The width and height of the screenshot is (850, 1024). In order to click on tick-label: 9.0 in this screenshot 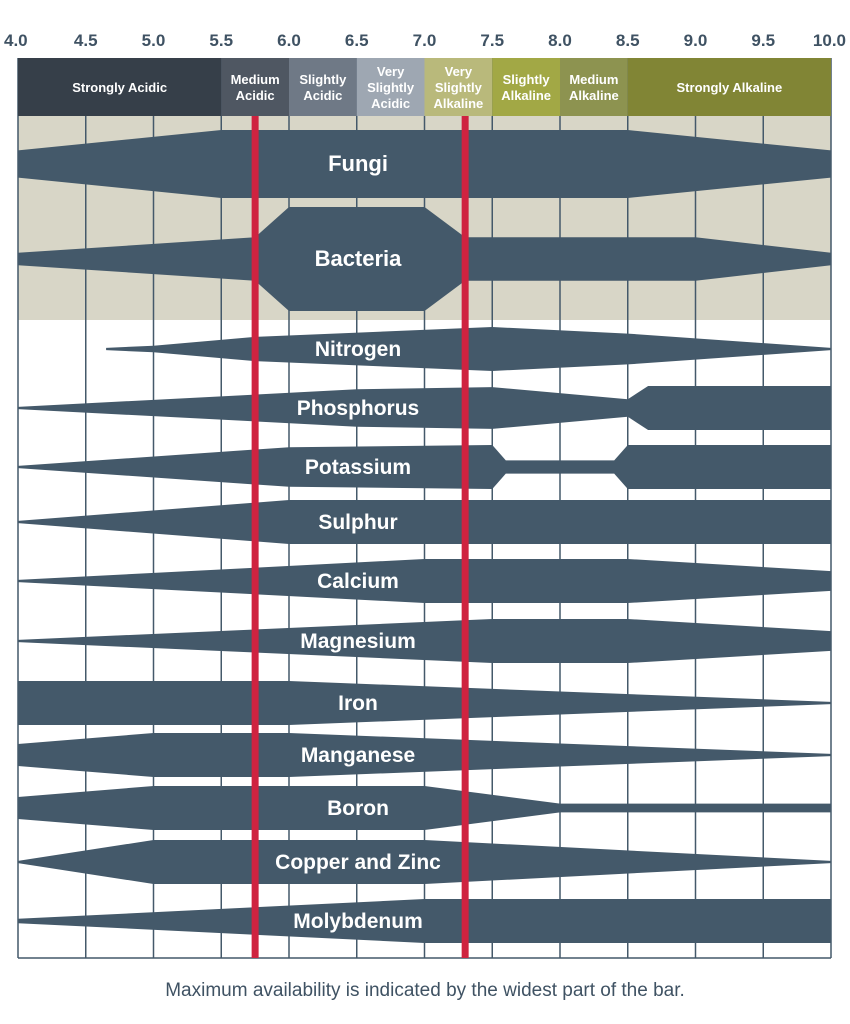, I will do `click(696, 40)`.